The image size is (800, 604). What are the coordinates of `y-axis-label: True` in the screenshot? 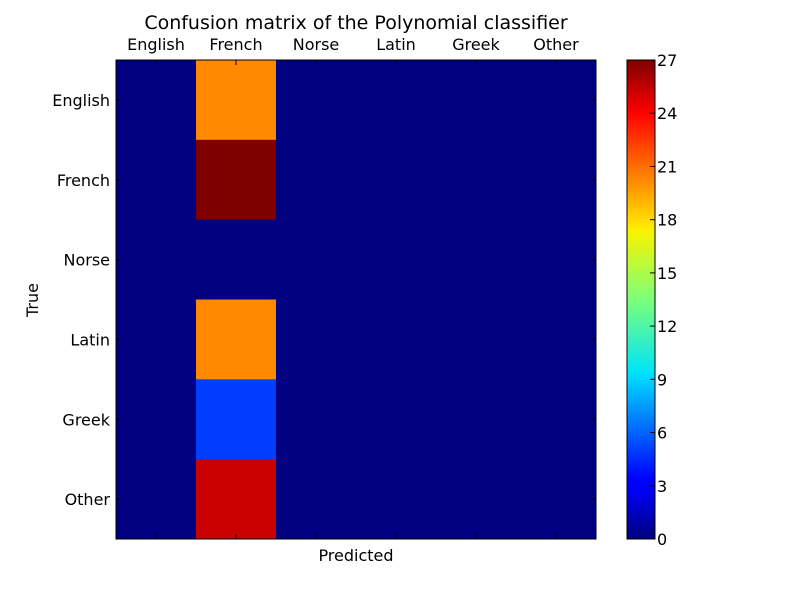 It's located at (32, 300).